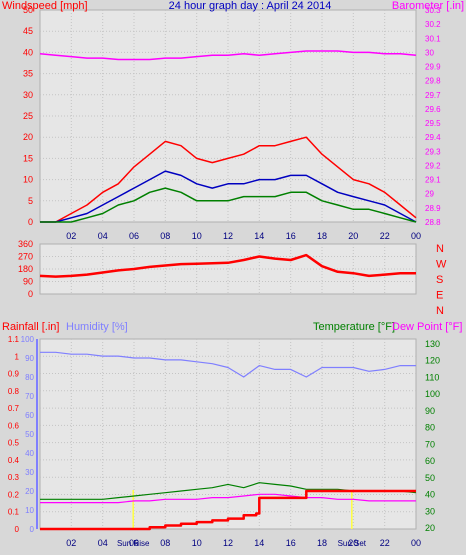 The width and height of the screenshot is (466, 555). I want to click on x-tick-label: 18, so click(322, 236).